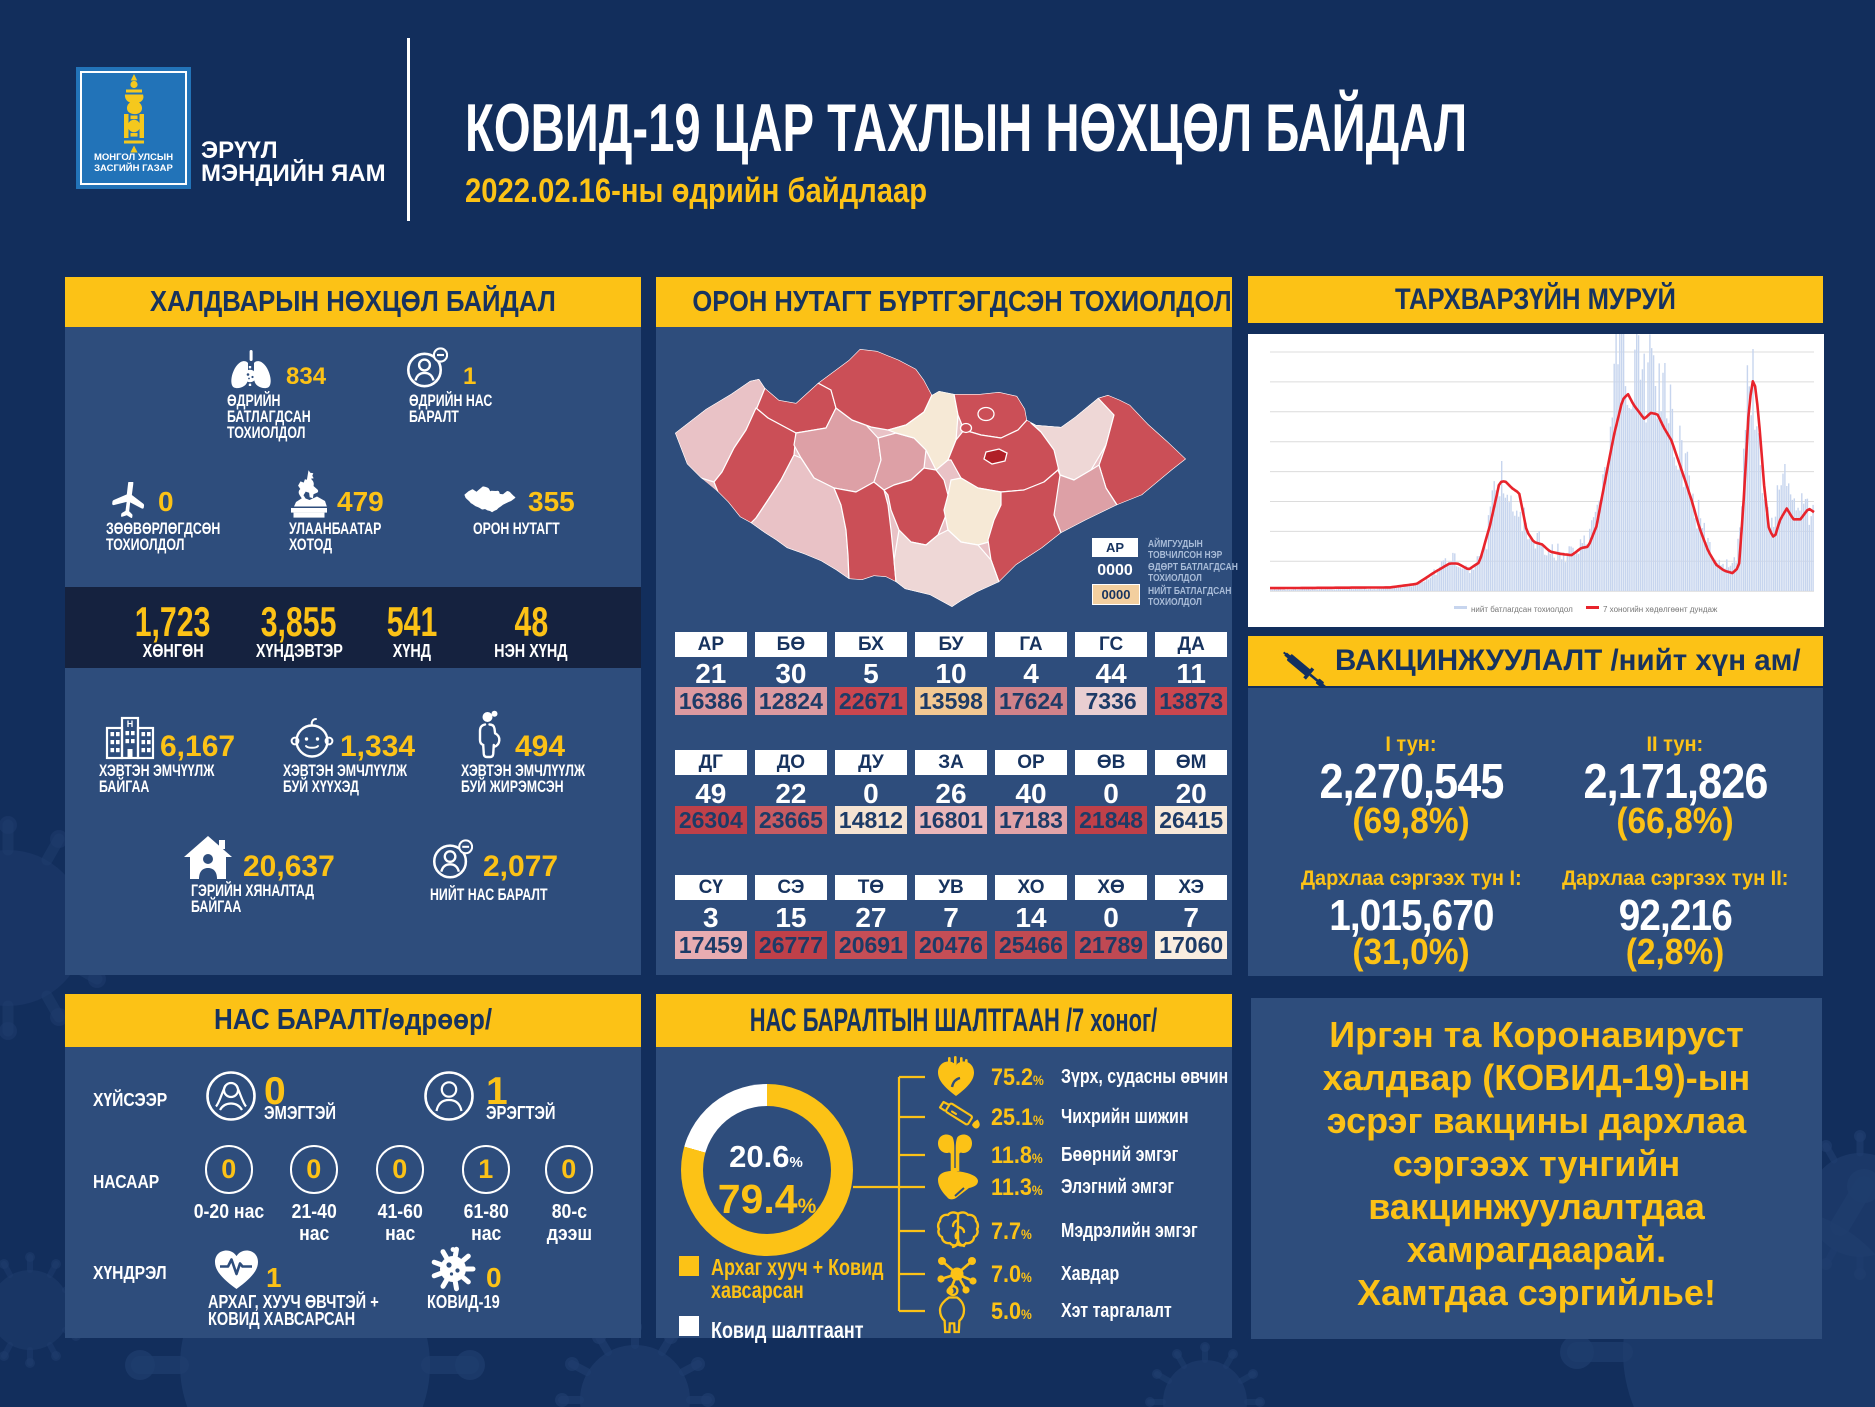 The image size is (1875, 1407). Describe the element at coordinates (1522, 609) in the screenshot. I see `svg-text: нийт батлагдсан тохиолдол` at that location.